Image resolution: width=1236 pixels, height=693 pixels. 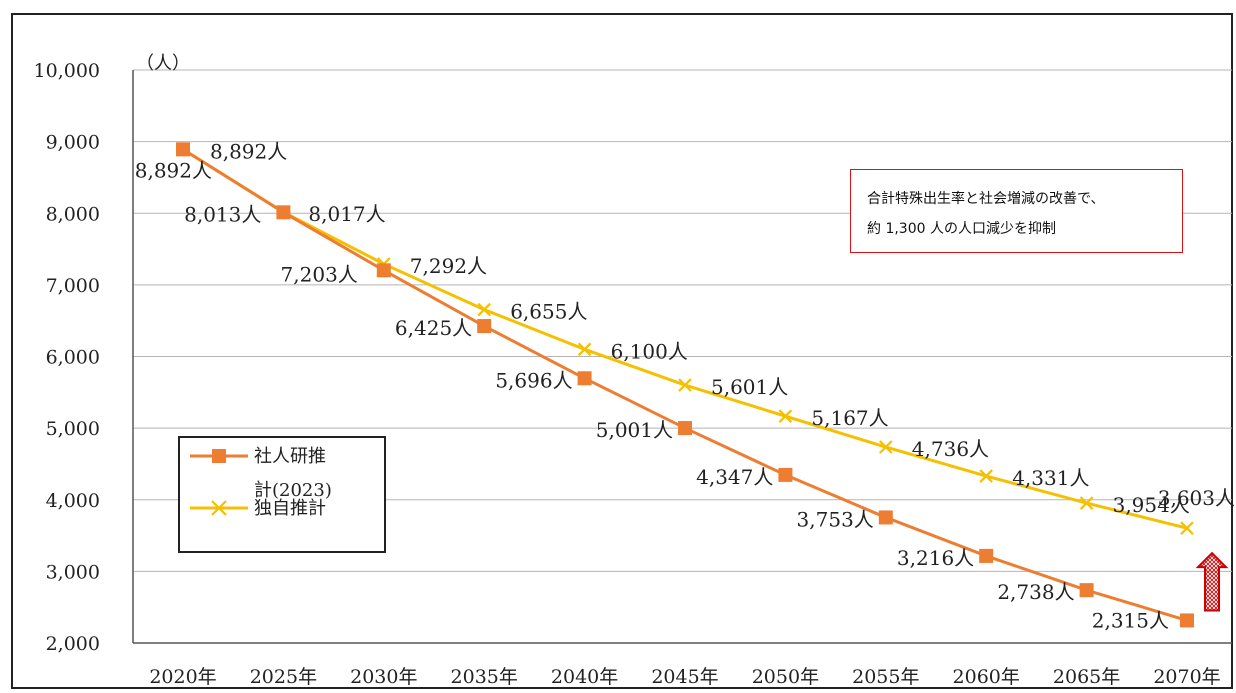 I want to click on data-label-dokuji: 3,954人, so click(x=1151, y=505).